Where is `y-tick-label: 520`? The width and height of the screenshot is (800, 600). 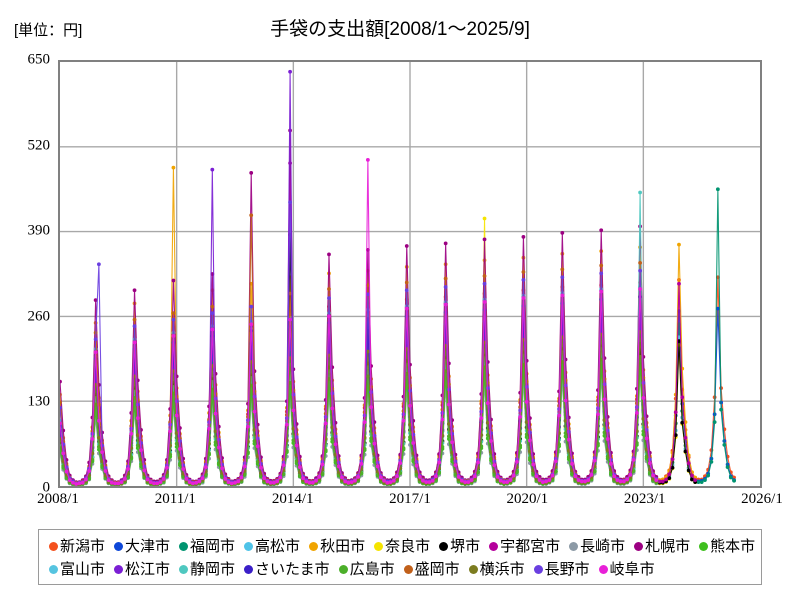 y-tick-label: 520 is located at coordinates (39, 145).